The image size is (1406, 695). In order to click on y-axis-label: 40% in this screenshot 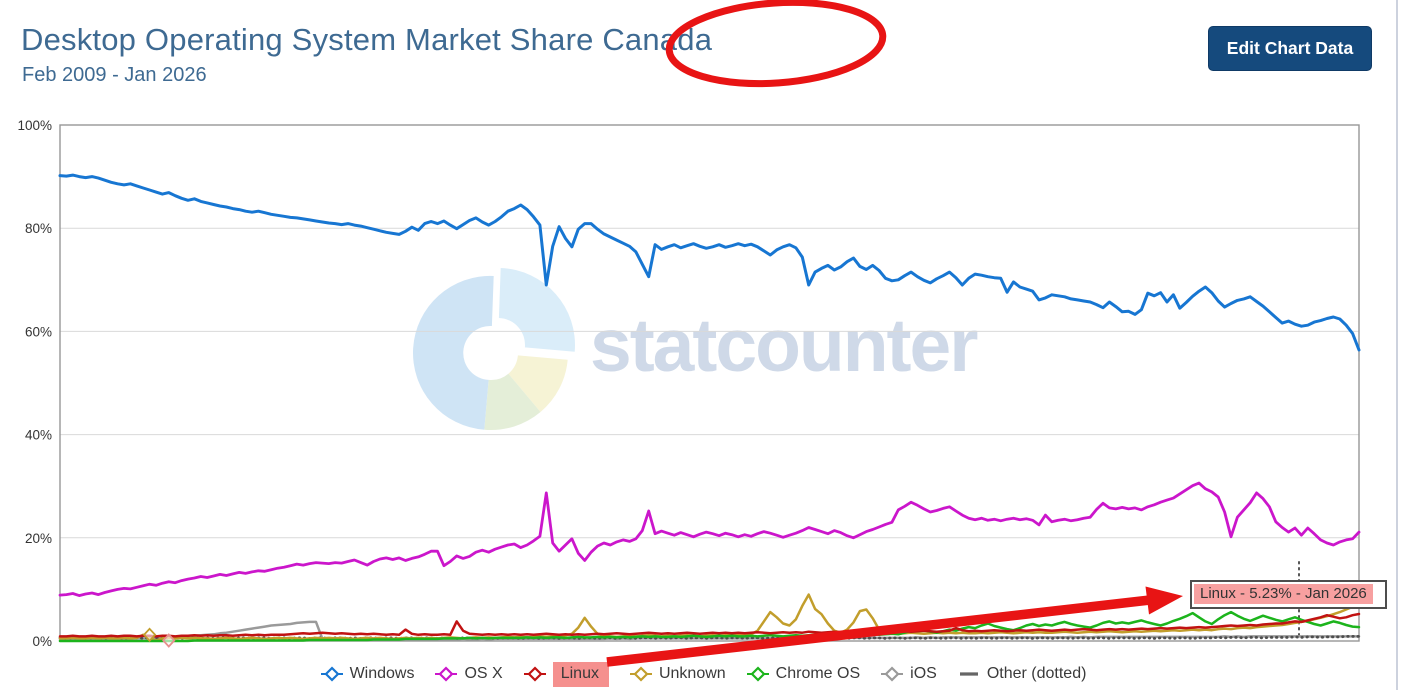, I will do `click(38, 435)`.